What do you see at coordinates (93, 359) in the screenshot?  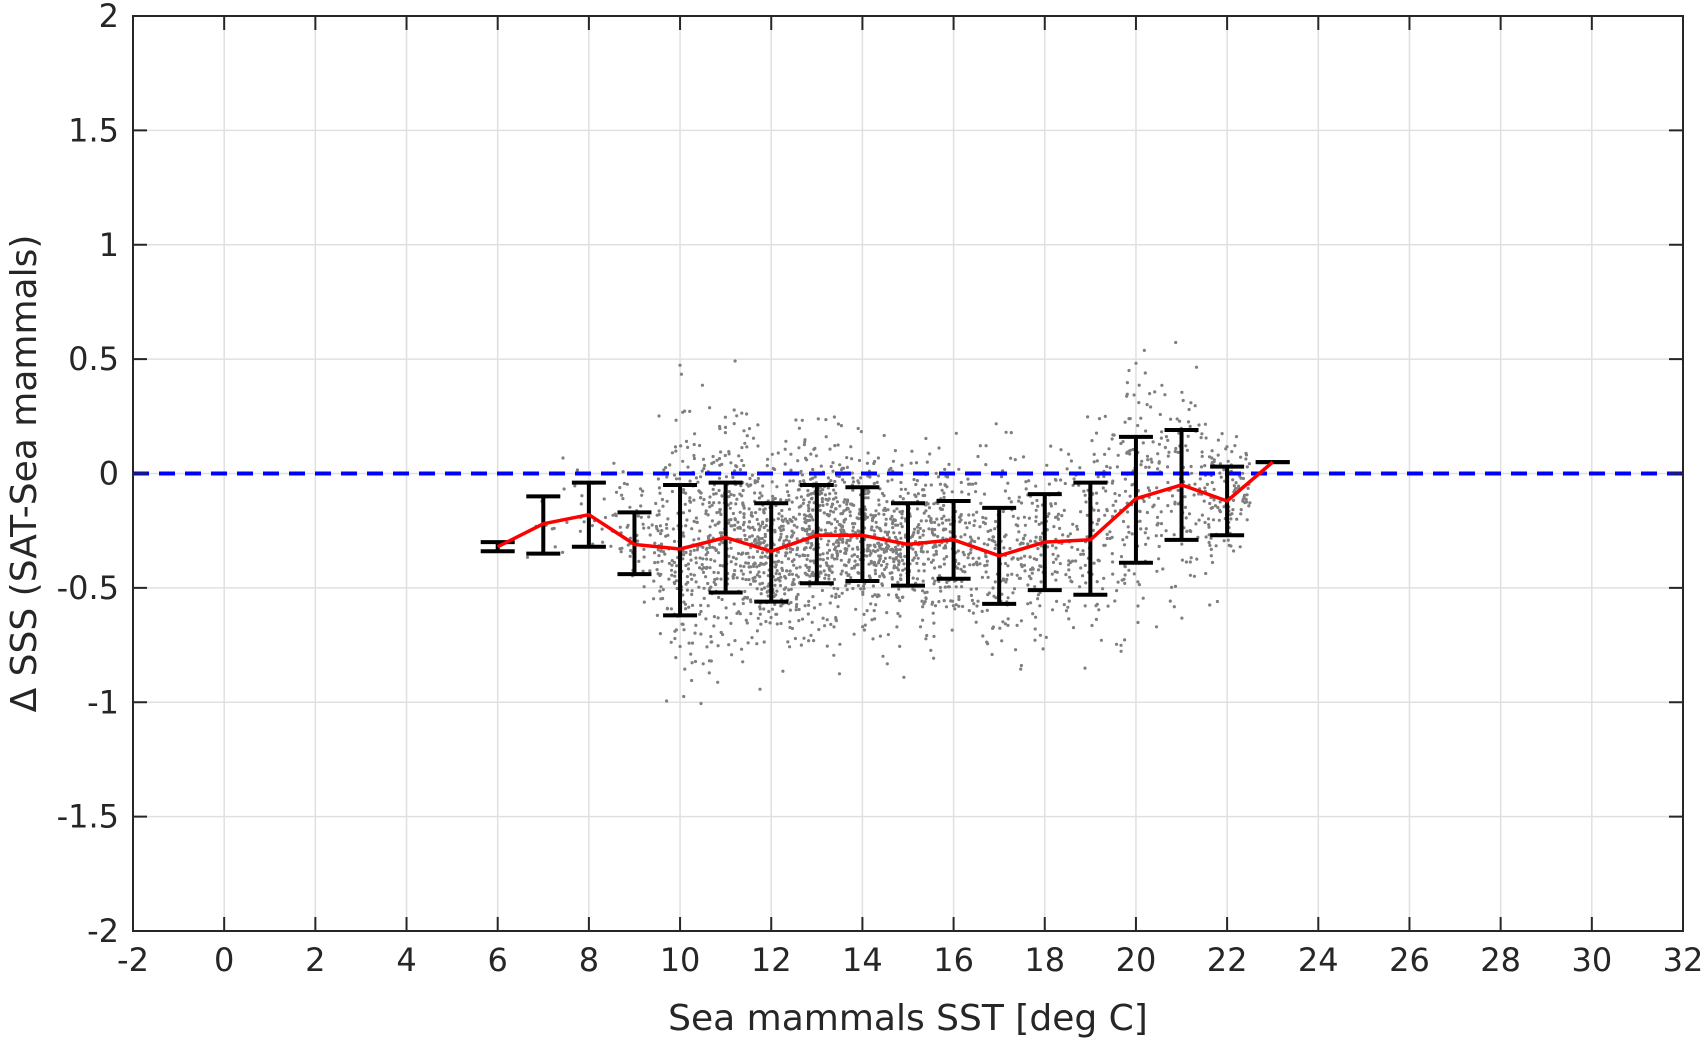 I see `y-tick-label: 0.5` at bounding box center [93, 359].